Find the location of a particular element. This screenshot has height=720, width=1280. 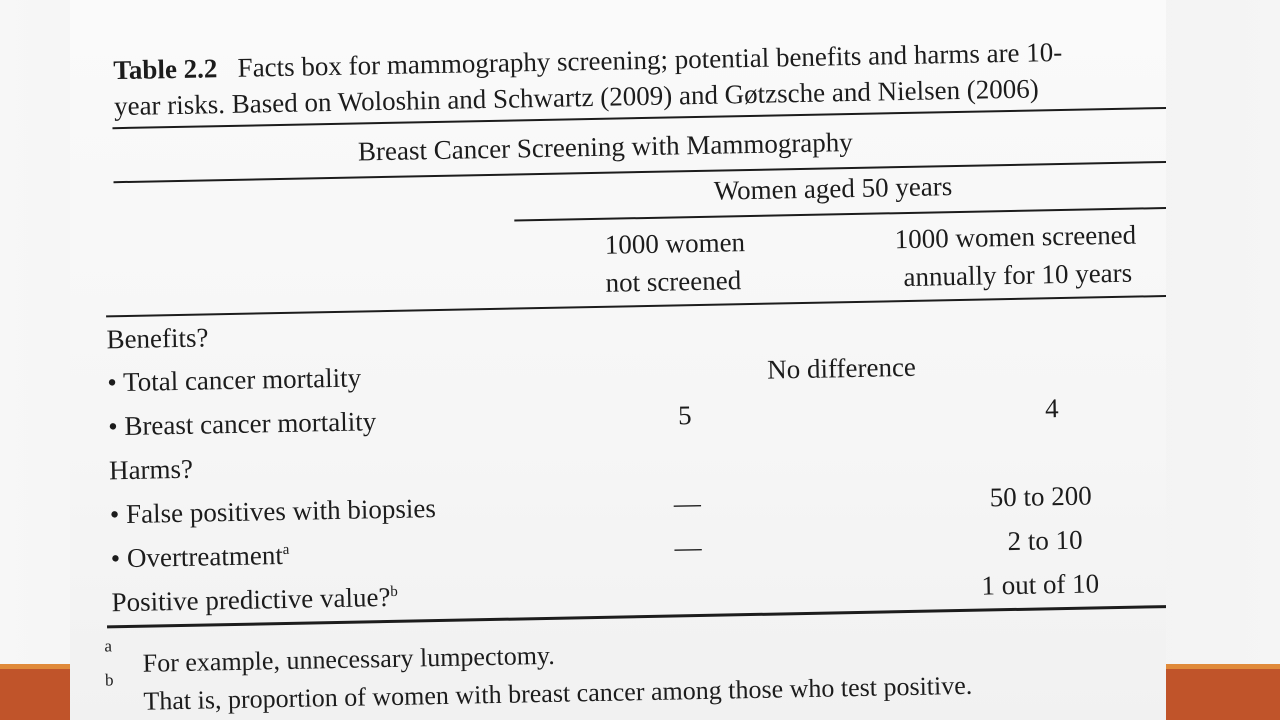

table-caption-label: Table 2.2 is located at coordinates (165, 69).